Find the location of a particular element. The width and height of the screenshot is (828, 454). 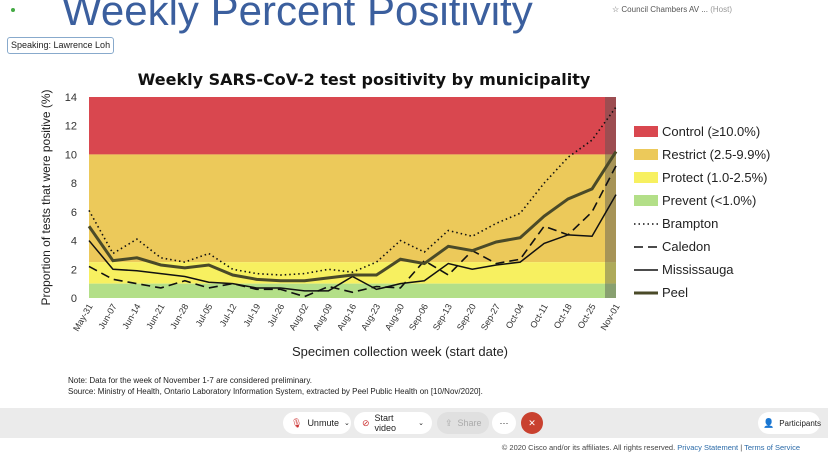

x-tick-label: Nov-01 is located at coordinates (610, 317).